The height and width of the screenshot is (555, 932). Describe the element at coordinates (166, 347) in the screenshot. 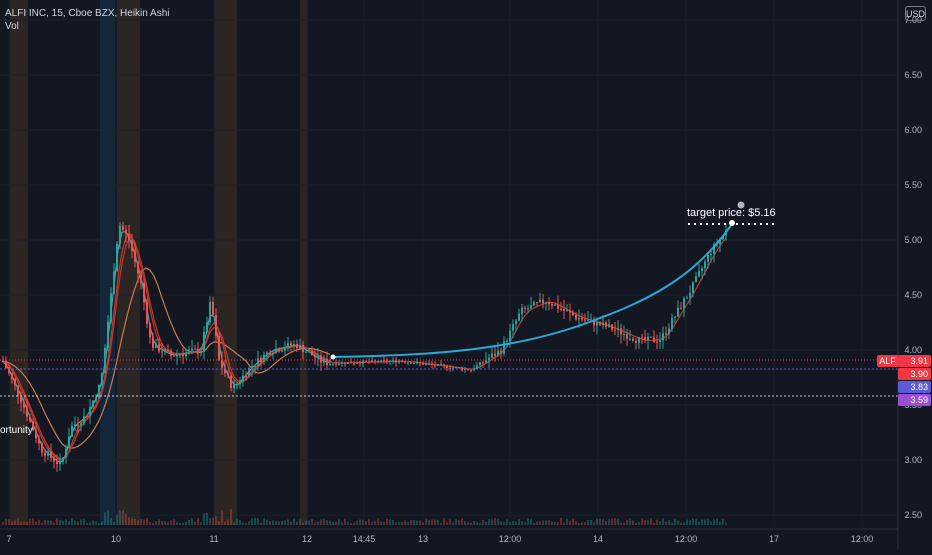

I see `ma-fast-line` at that location.